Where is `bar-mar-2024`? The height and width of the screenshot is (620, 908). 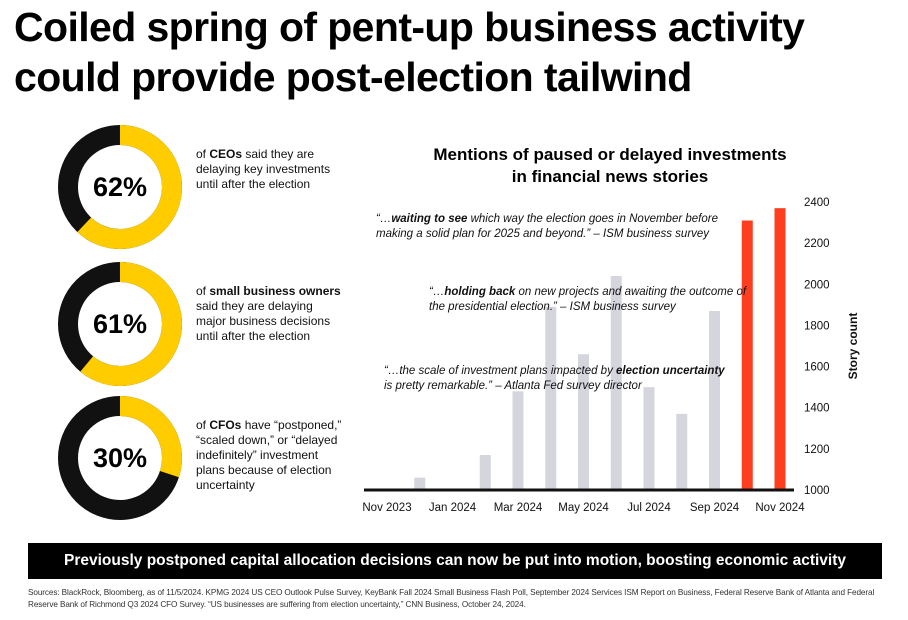 bar-mar-2024 is located at coordinates (518, 440).